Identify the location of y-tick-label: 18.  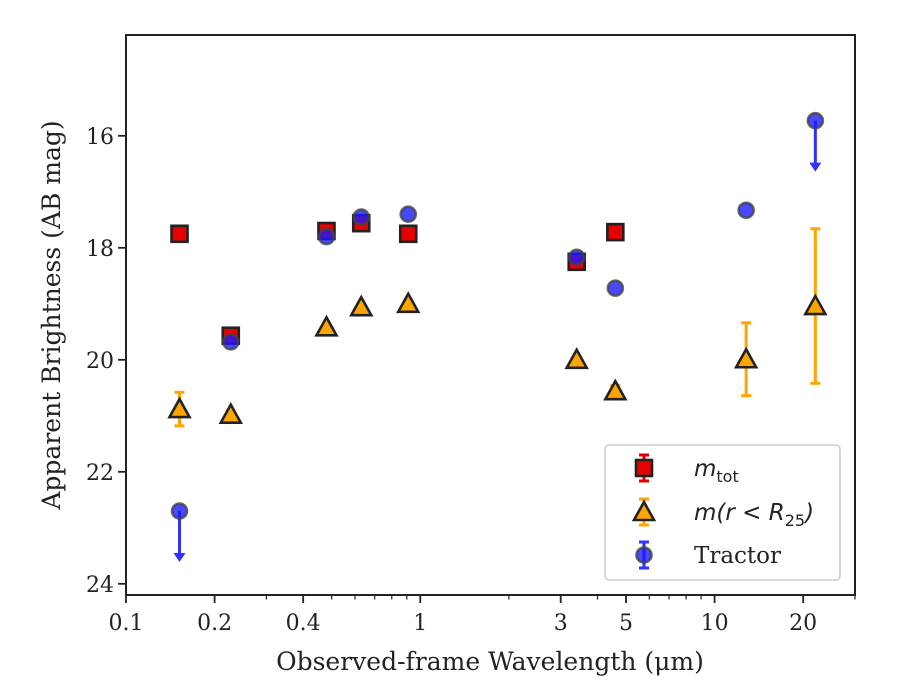
(100, 249).